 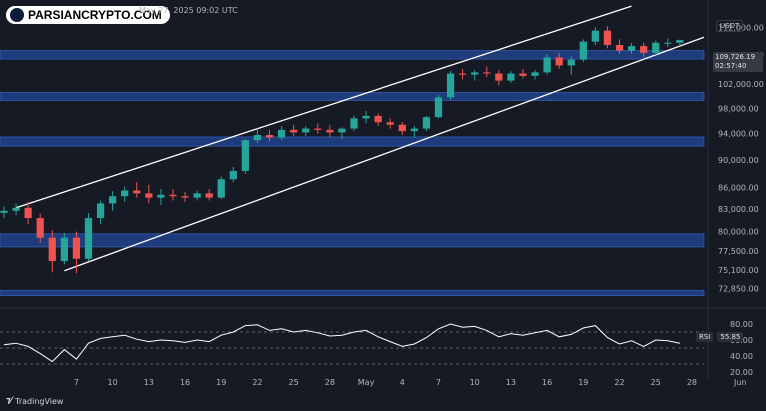 What do you see at coordinates (738, 288) in the screenshot?
I see `price-tick-label: 72,850.00` at bounding box center [738, 288].